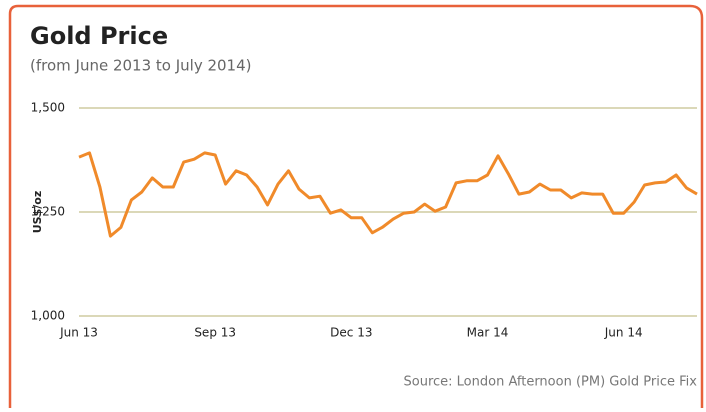  I want to click on y-axis-label: US$/oz, so click(37, 212).